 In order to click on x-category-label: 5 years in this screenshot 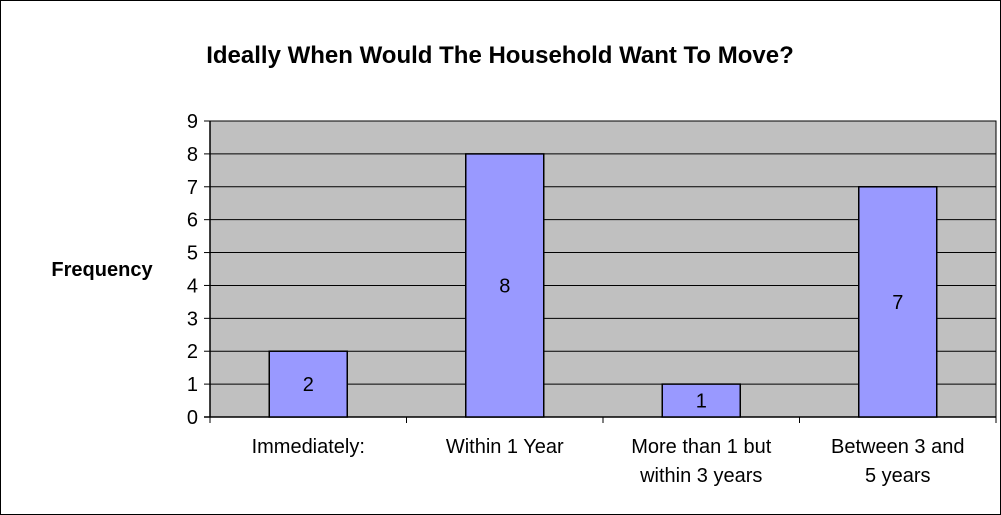, I will do `click(898, 476)`.